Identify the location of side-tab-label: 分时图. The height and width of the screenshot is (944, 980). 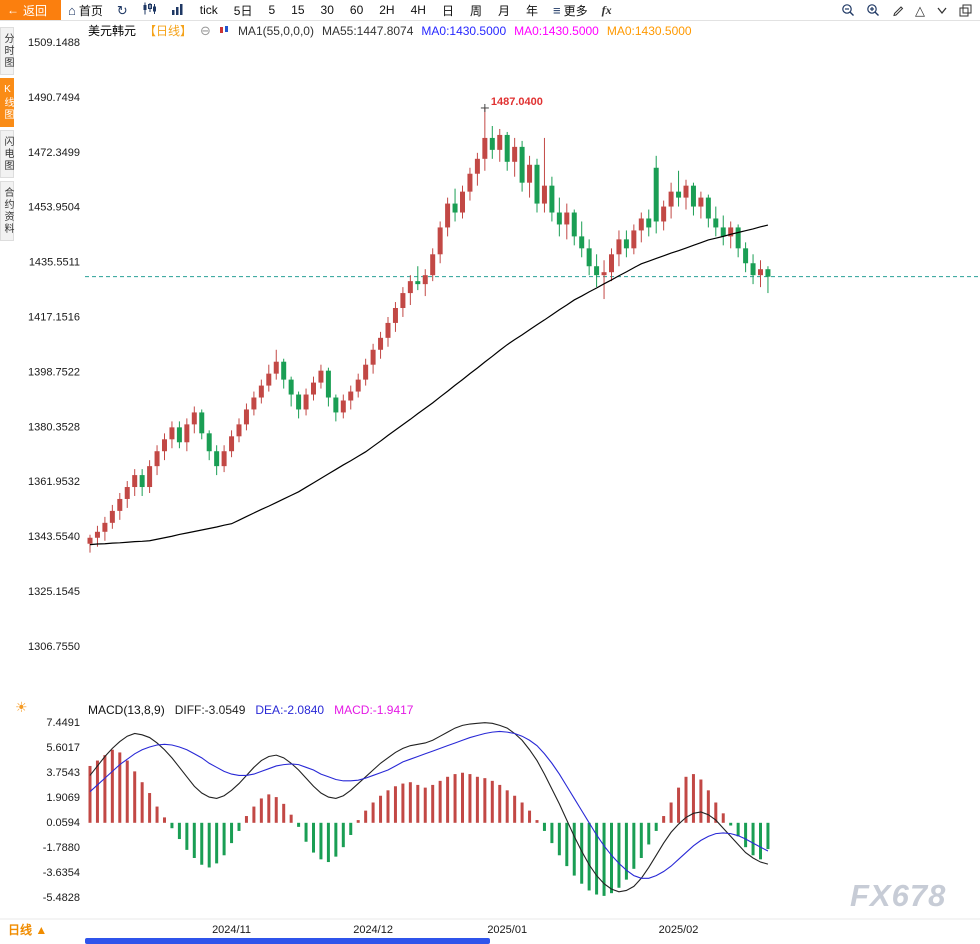
(7, 51).